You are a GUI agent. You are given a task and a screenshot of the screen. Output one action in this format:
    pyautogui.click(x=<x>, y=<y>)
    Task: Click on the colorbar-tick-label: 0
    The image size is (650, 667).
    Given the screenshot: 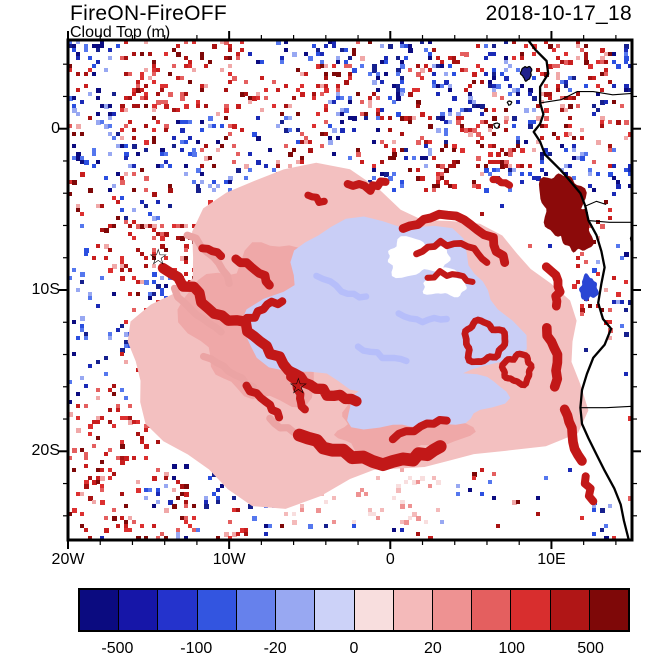 What is the action you would take?
    pyautogui.click(x=354, y=648)
    